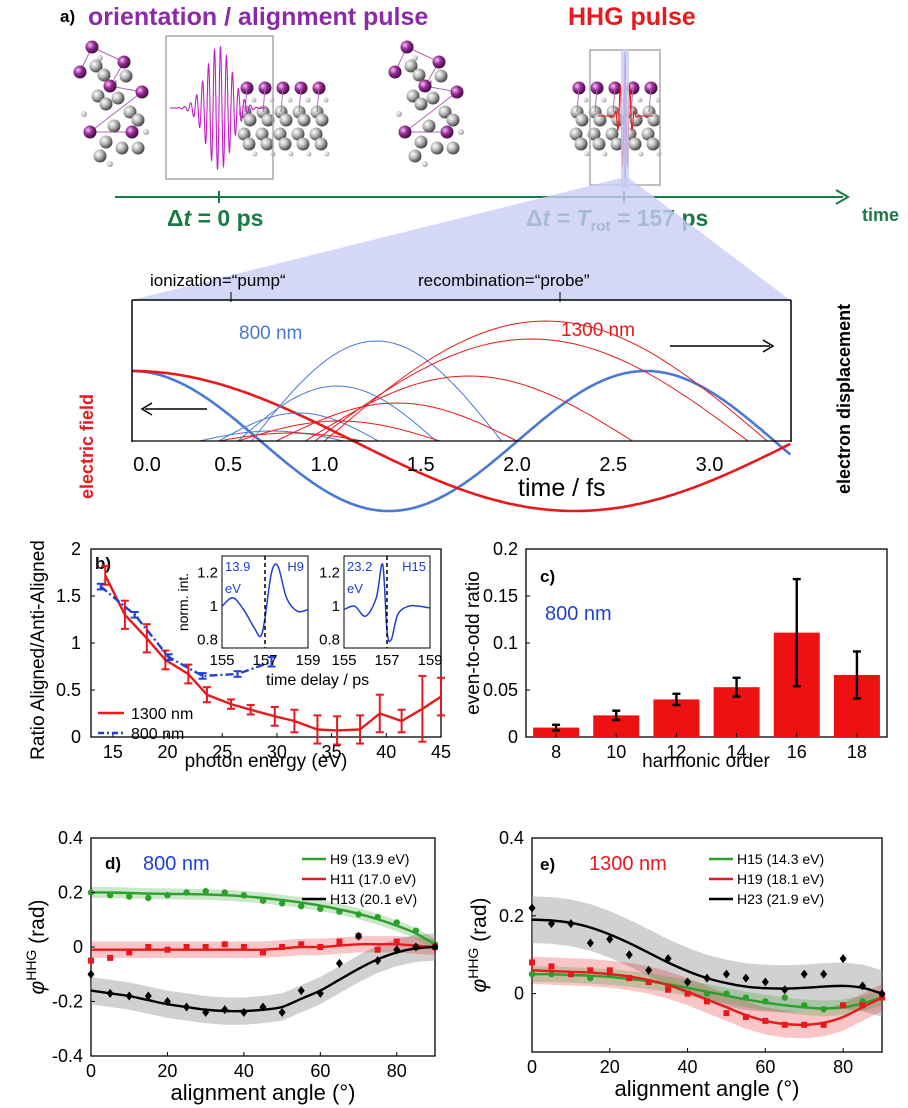 The image size is (908, 1108). Describe the element at coordinates (421, 465) in the screenshot. I see `field-xtick-label: 1.5` at that location.